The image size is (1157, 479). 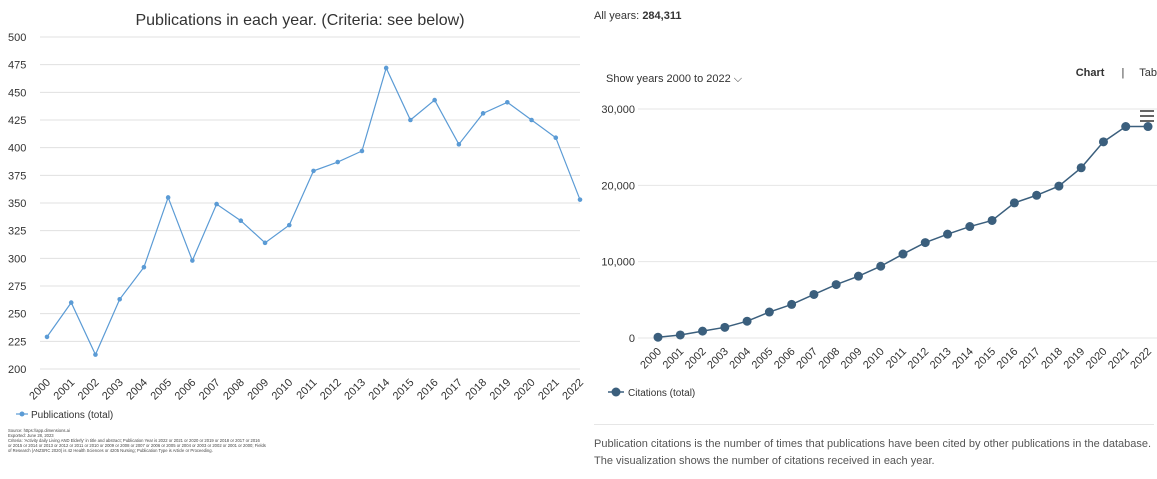 I want to click on x-tick-label: 2008, so click(x=830, y=359).